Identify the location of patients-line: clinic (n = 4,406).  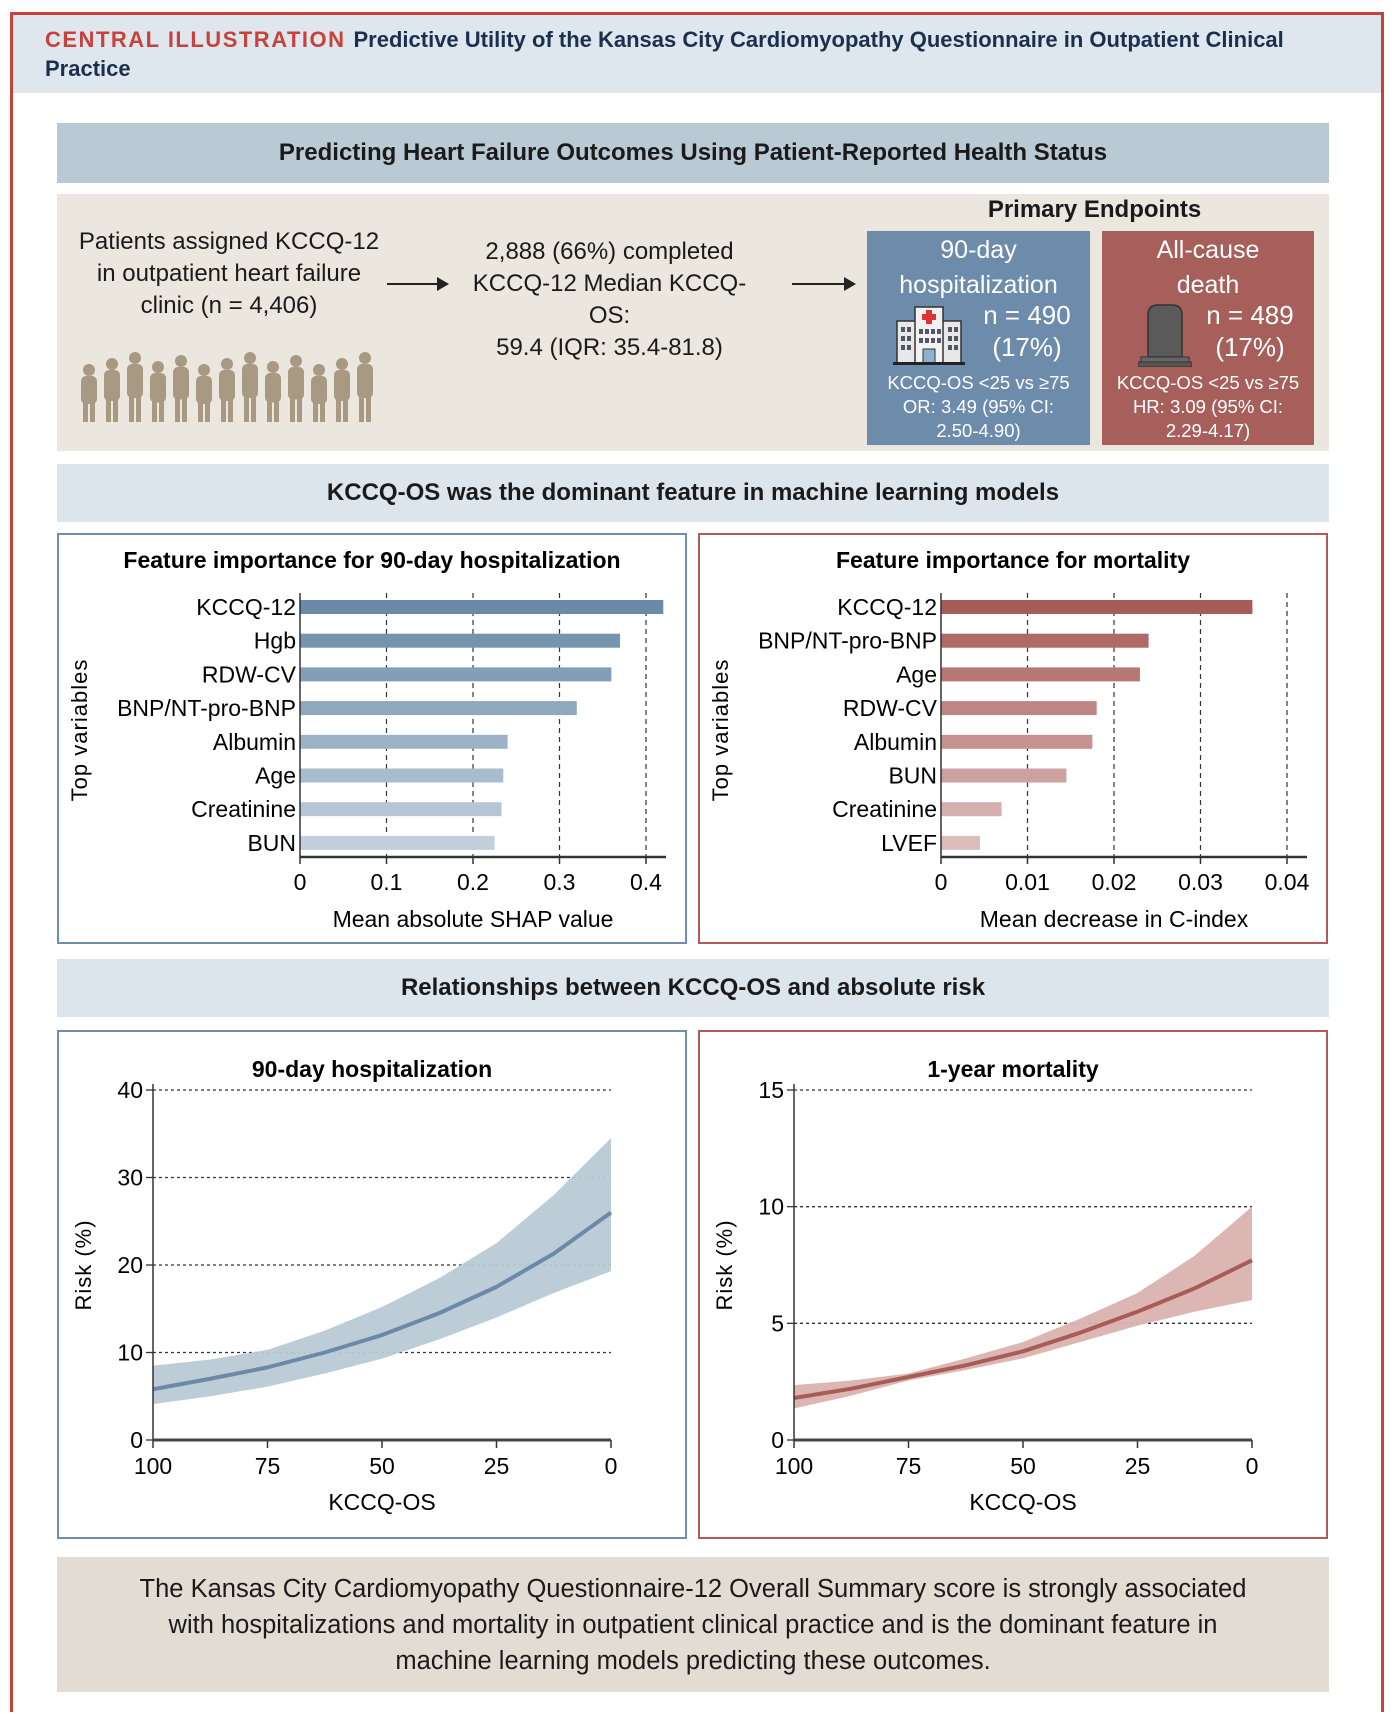
(229, 305).